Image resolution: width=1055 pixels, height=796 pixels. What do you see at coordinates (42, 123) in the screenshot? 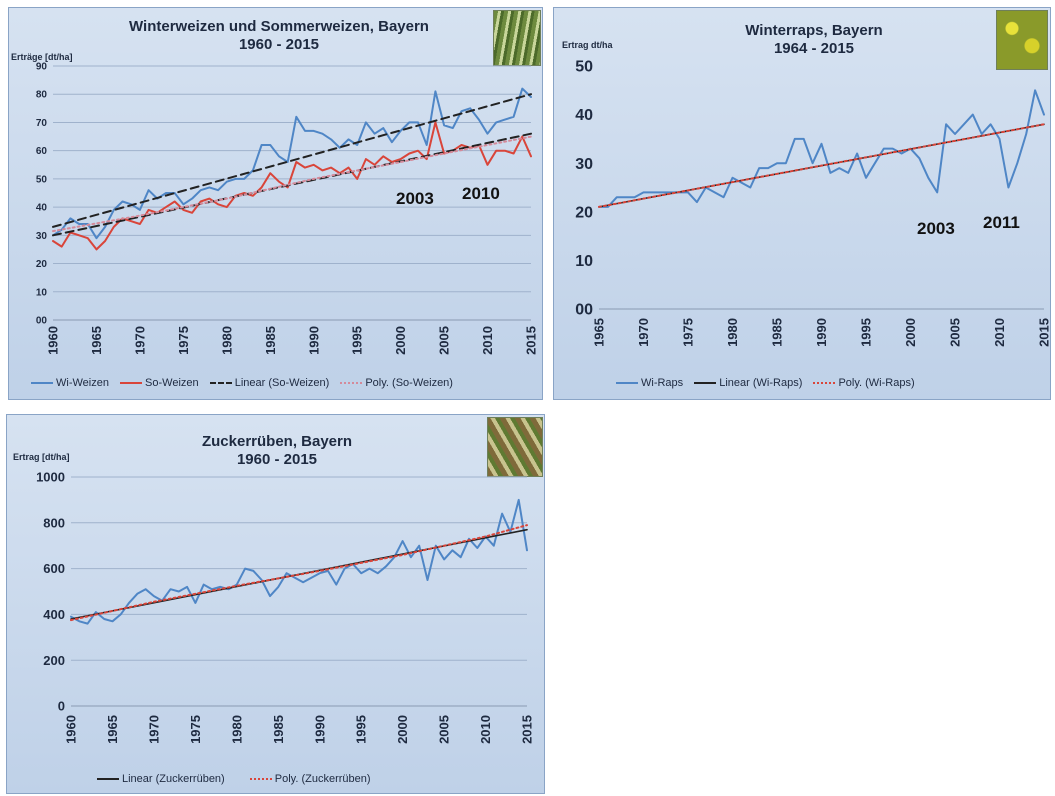
I see `y-tick-label: 70` at bounding box center [42, 123].